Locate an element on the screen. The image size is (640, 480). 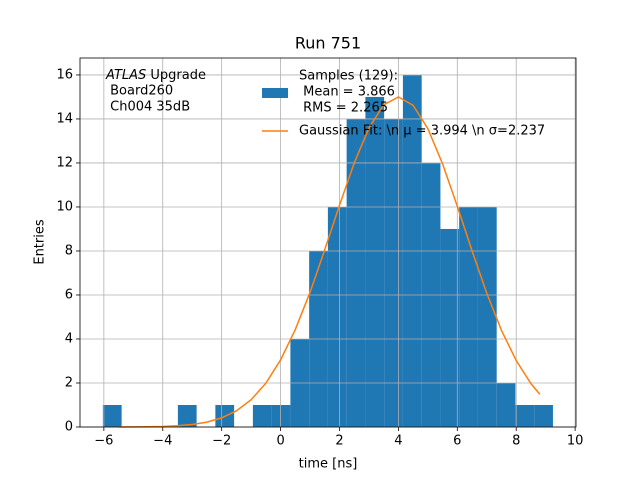
y-tick-label: 14 is located at coordinates (64, 118).